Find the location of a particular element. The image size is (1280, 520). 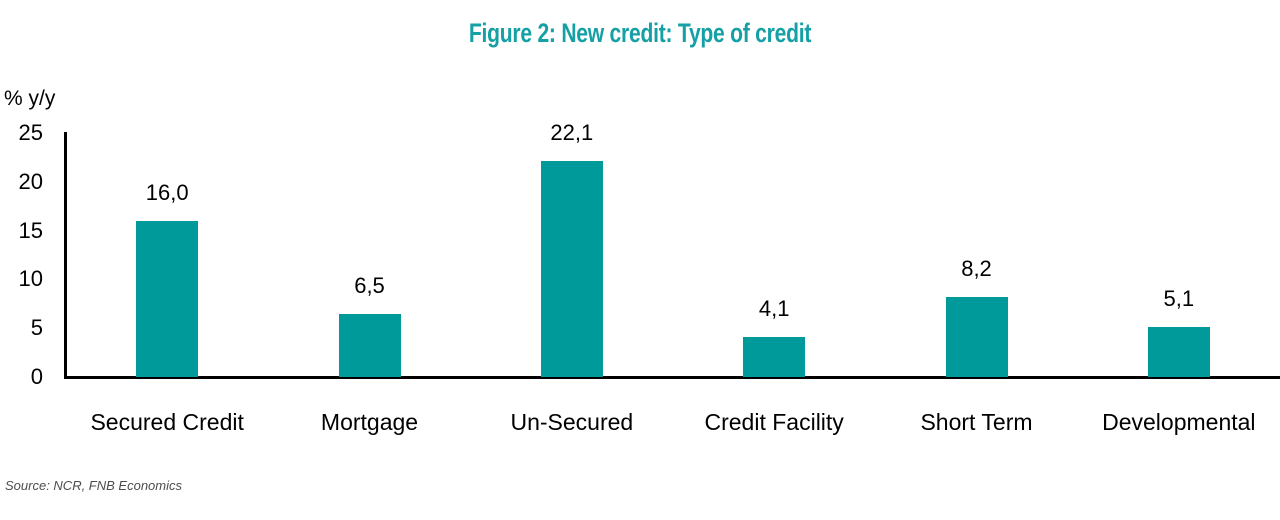

bar-un-secured is located at coordinates (571, 269).